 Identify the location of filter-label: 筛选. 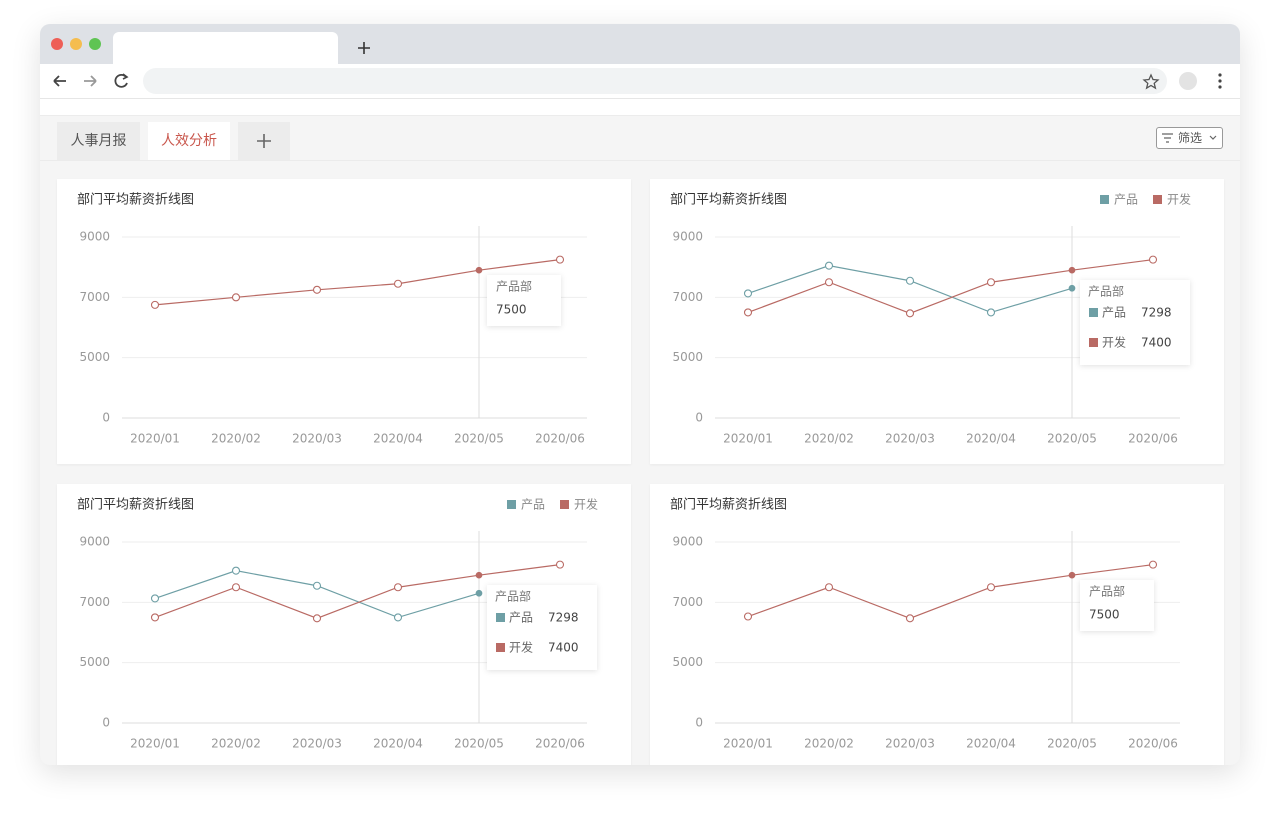
(1190, 138).